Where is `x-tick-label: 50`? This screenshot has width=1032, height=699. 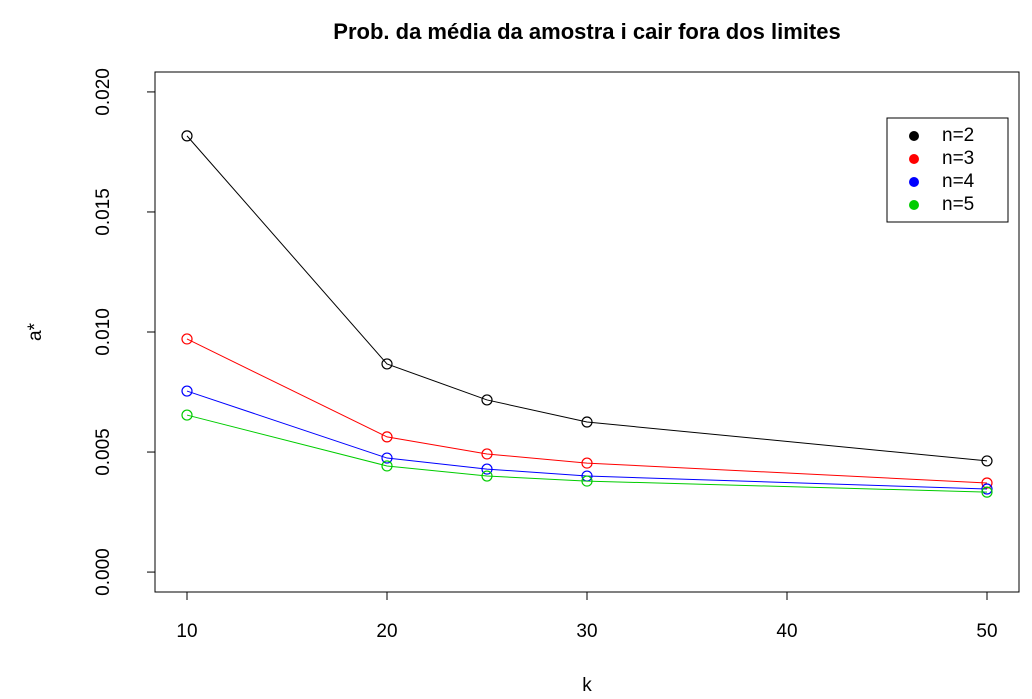 x-tick-label: 50 is located at coordinates (986, 631).